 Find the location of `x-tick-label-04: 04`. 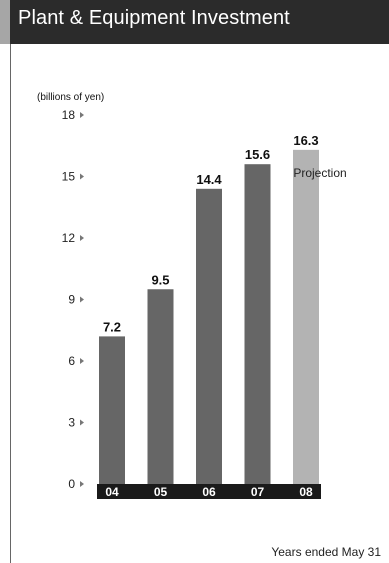

x-tick-label-04: 04 is located at coordinates (112, 492).